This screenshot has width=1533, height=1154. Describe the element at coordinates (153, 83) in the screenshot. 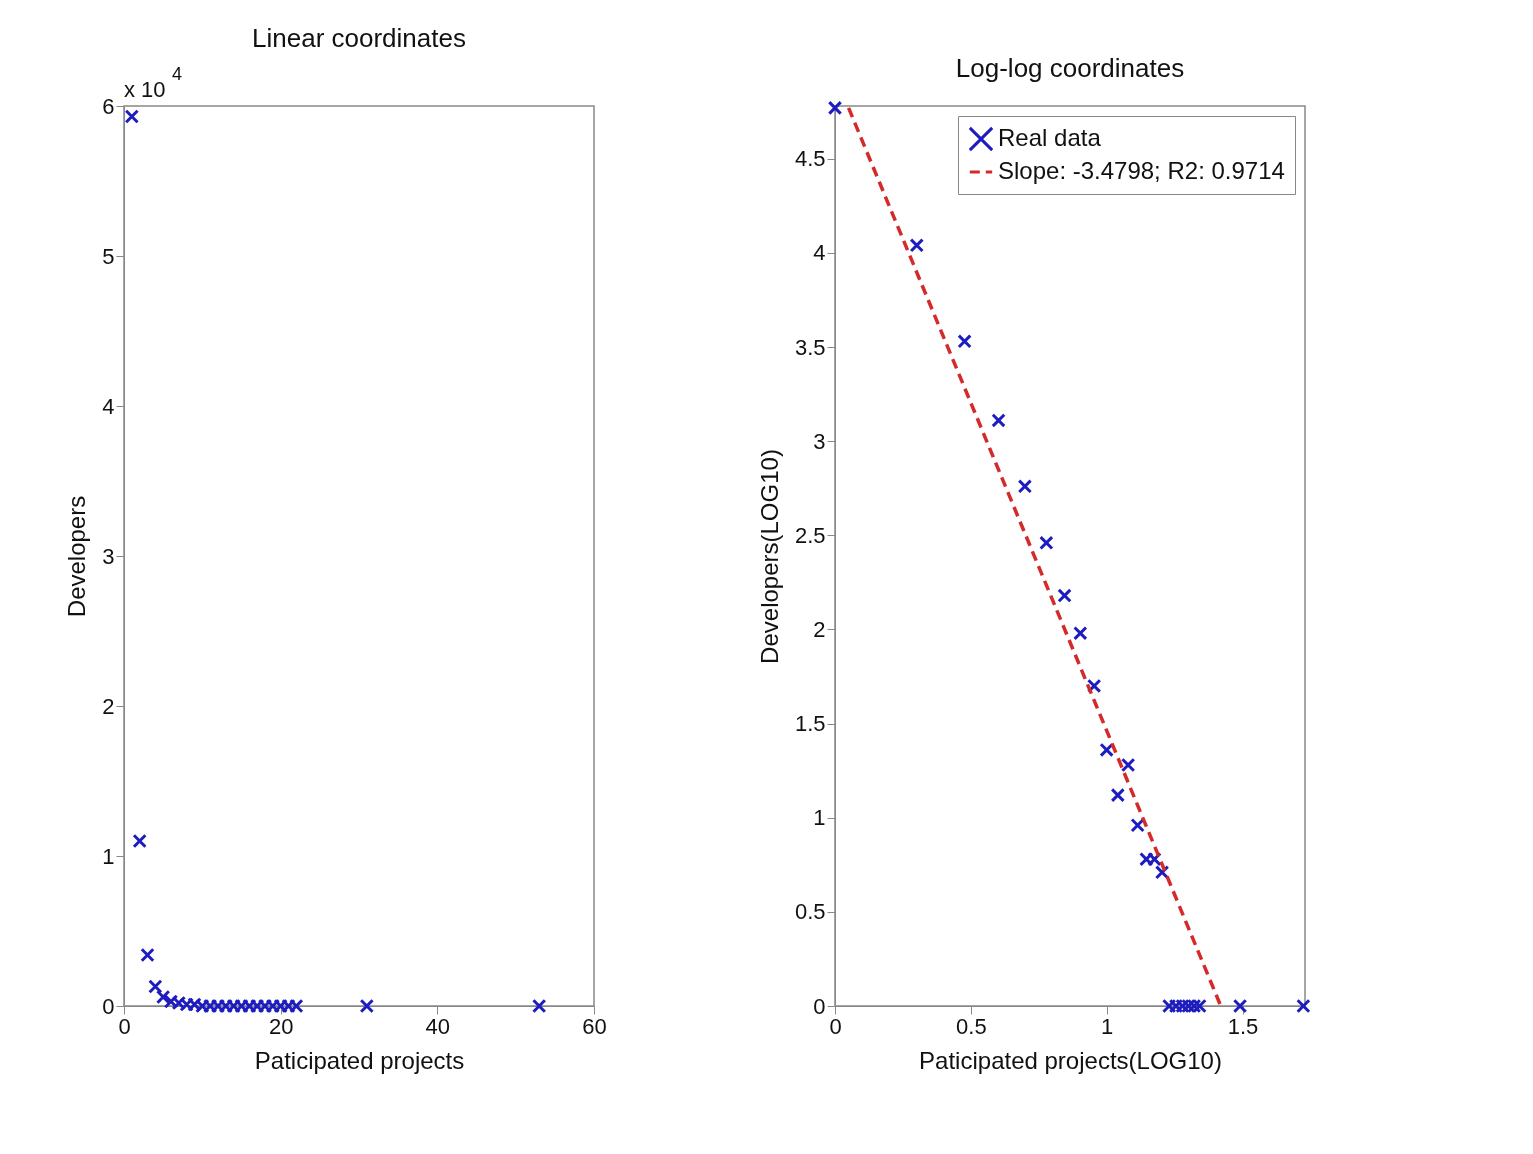

I see `text: x 104` at that location.